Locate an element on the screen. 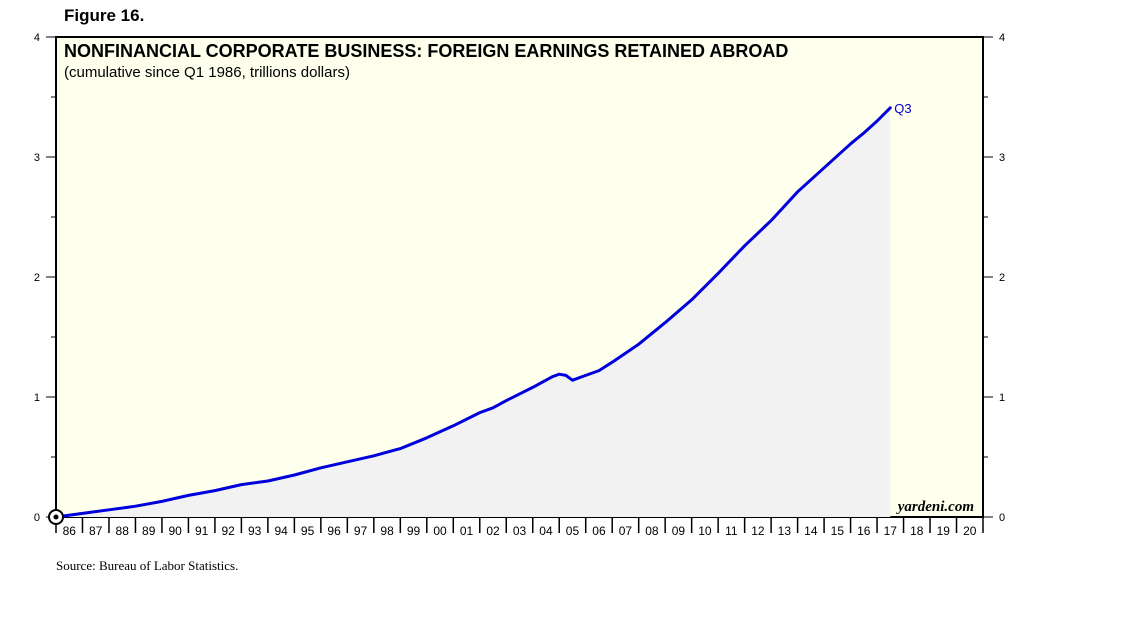 This screenshot has width=1138, height=621. x-tick-label: 86 is located at coordinates (70, 531).